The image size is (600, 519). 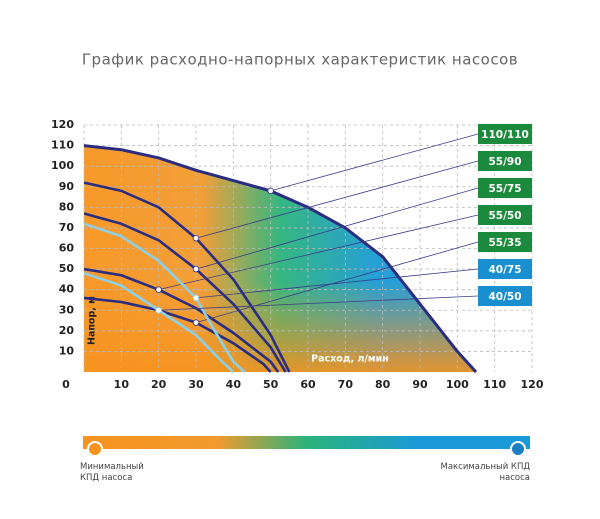 I want to click on legend-label: 55/75, so click(x=504, y=189).